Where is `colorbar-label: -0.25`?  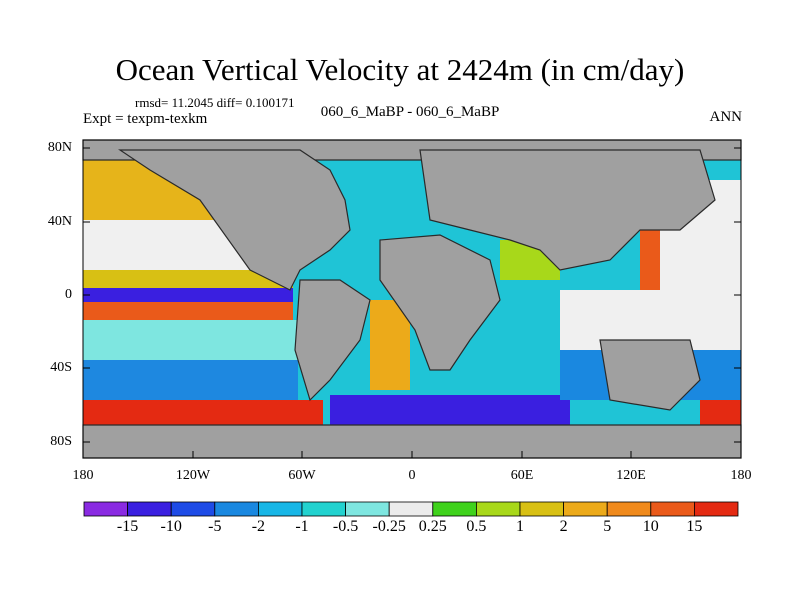
colorbar-label: -0.25 is located at coordinates (389, 526).